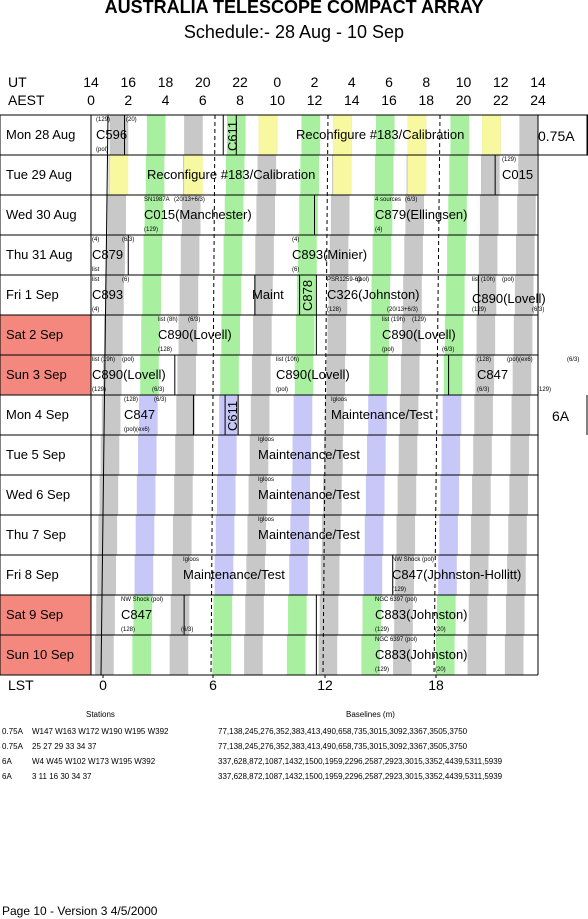  Describe the element at coordinates (35, 334) in the screenshot. I see `day-label: Sat 2 Sep` at that location.